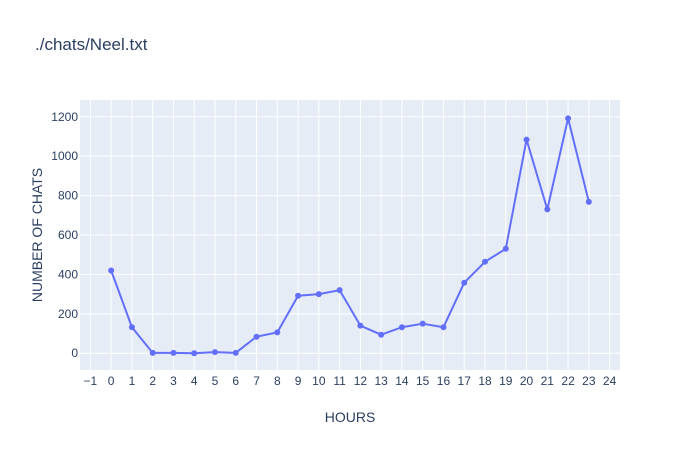 This screenshot has width=700, height=455. I want to click on x-tick-label: 11, so click(339, 381).